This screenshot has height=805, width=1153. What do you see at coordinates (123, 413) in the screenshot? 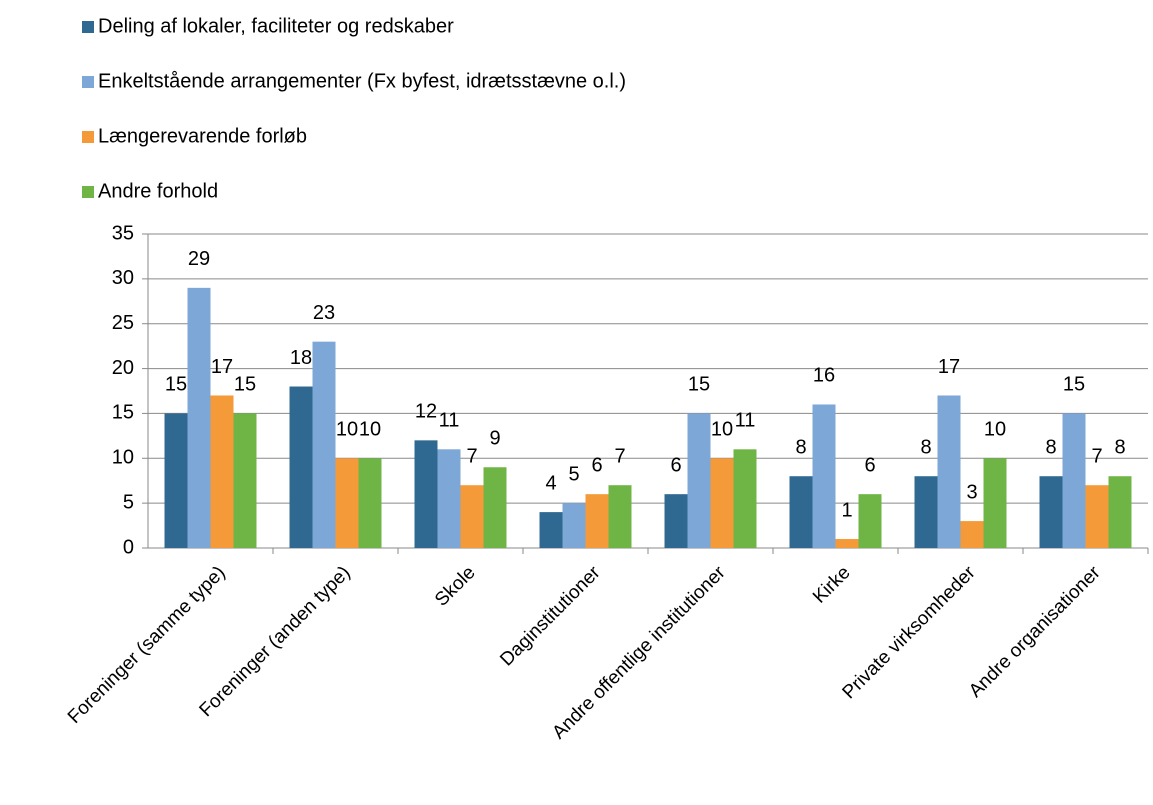
I see `y-tick-label: 15` at bounding box center [123, 413].